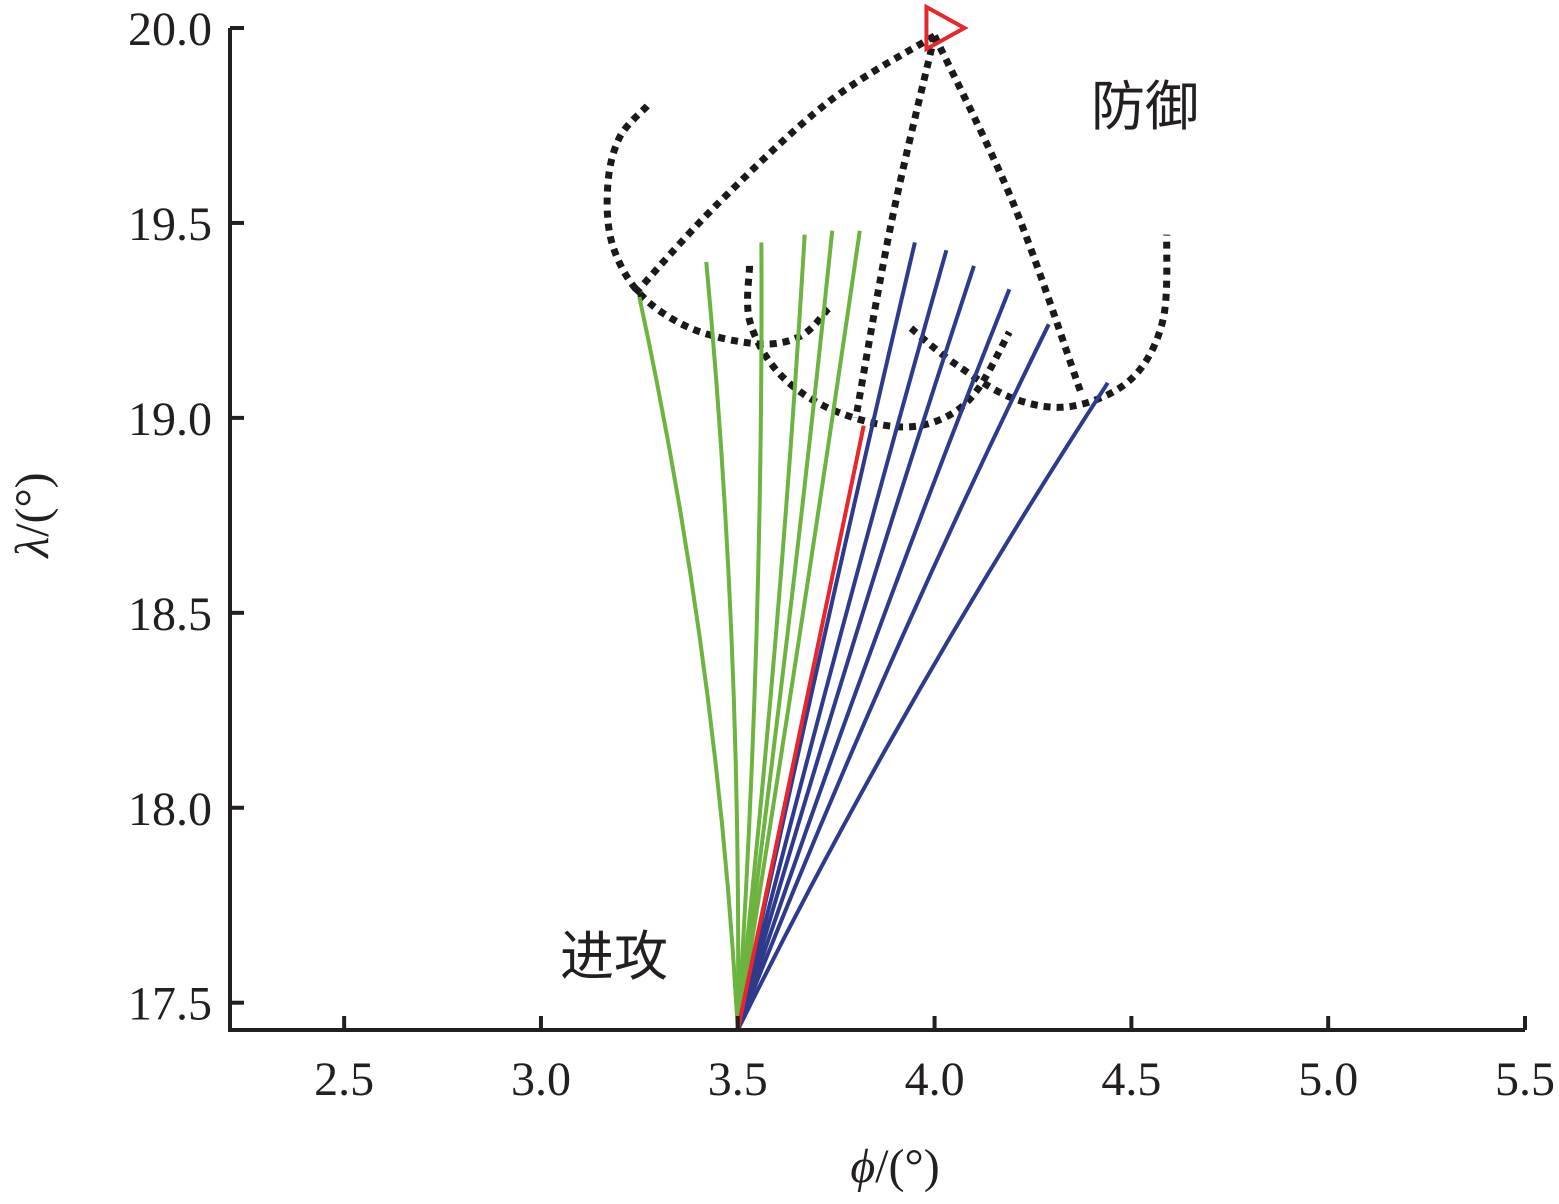  What do you see at coordinates (170, 614) in the screenshot?
I see `y-tick-label: 18.5` at bounding box center [170, 614].